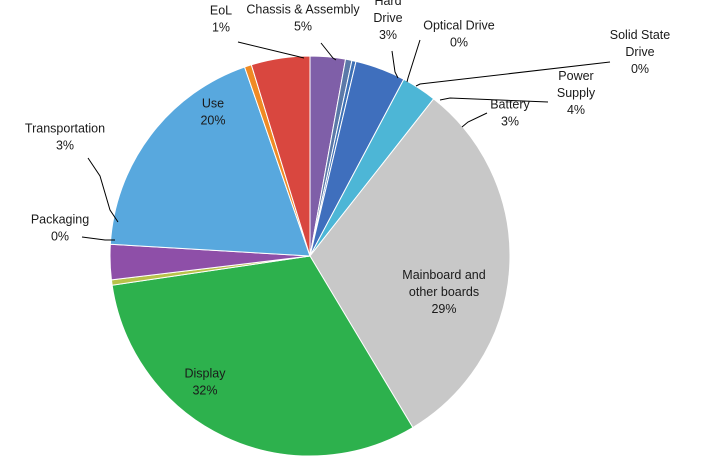  What do you see at coordinates (221, 11) in the screenshot?
I see `slice-name: EoL` at bounding box center [221, 11].